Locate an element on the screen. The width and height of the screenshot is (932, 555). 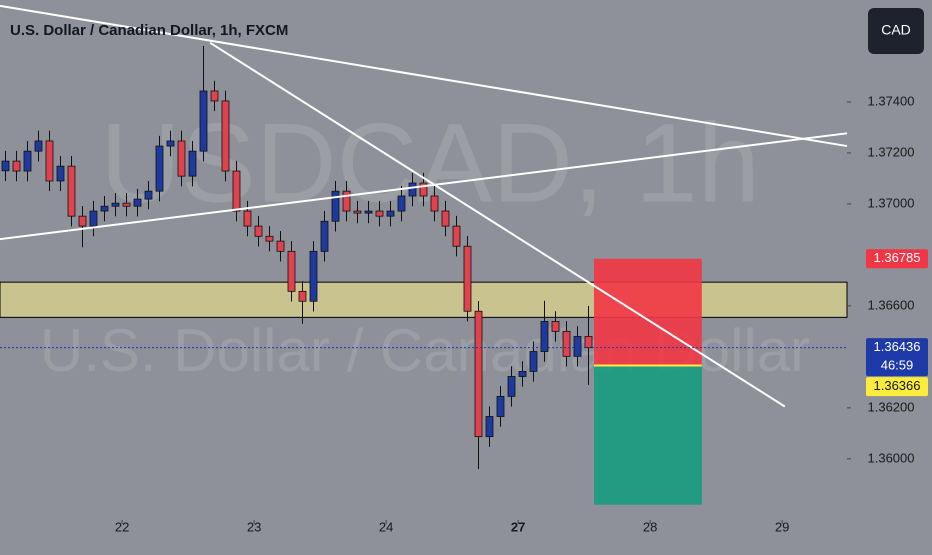
y-tick-label: 1.36200 is located at coordinates (891, 406).